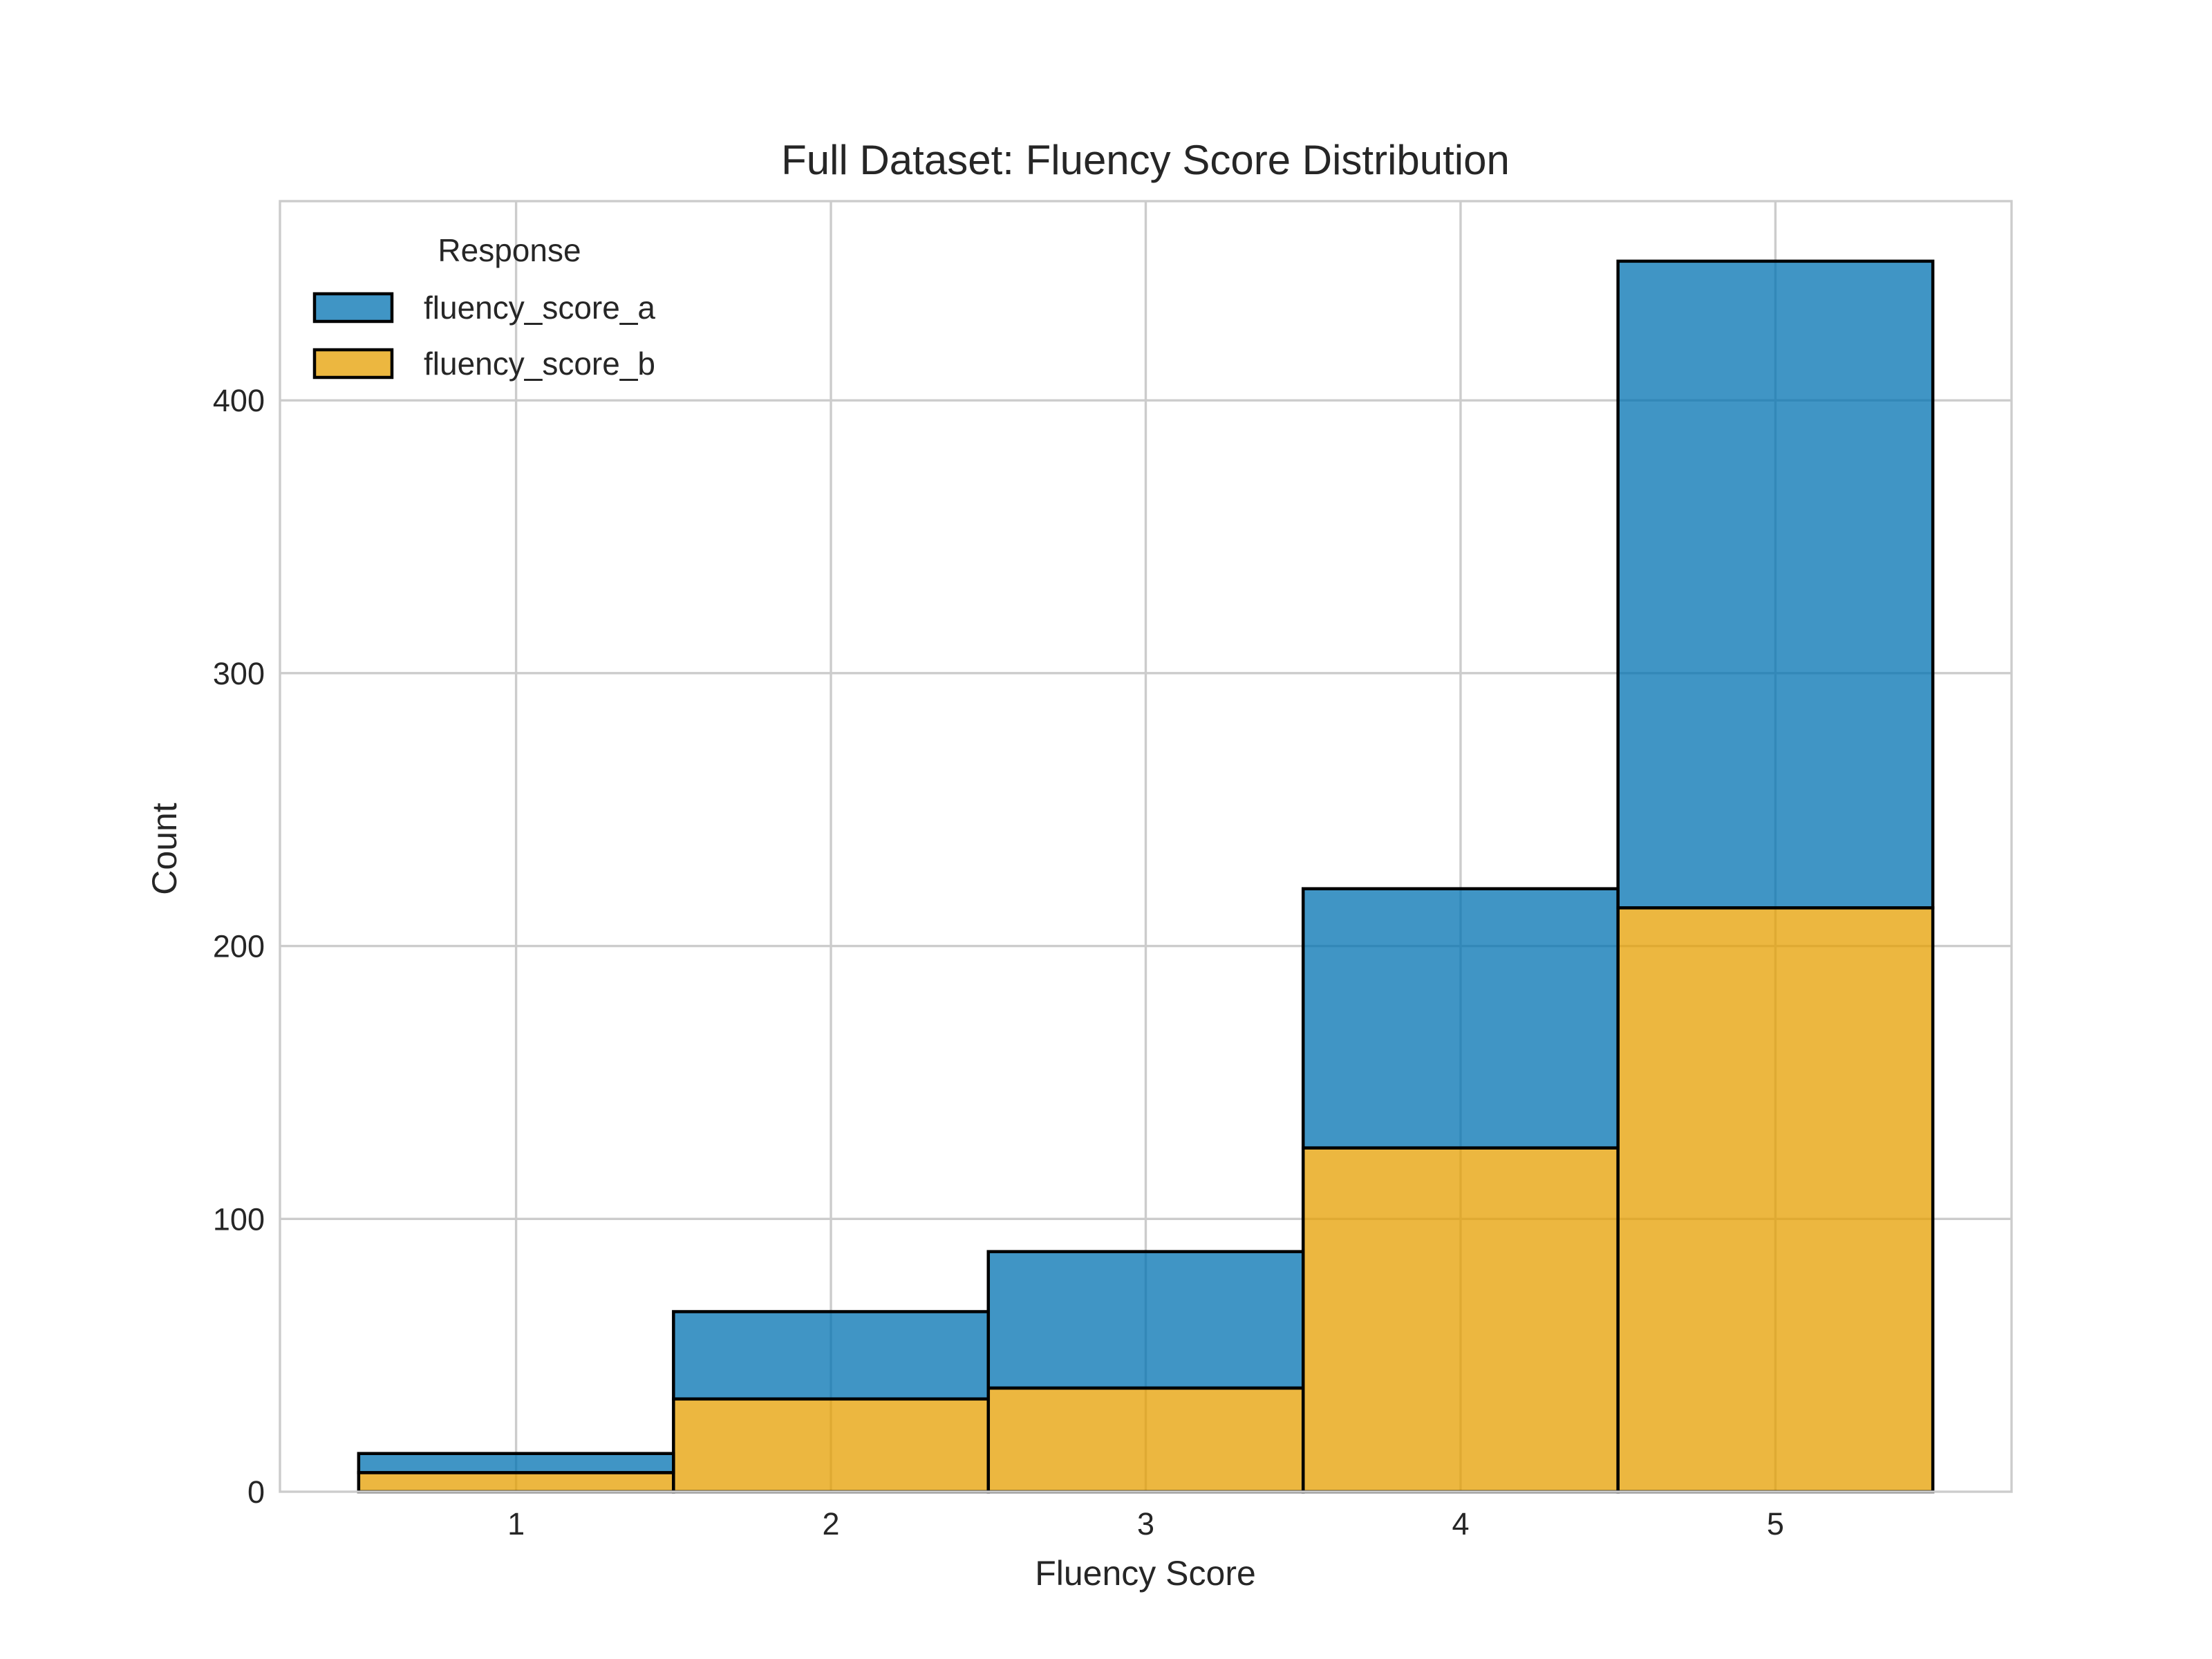  Describe the element at coordinates (353, 308) in the screenshot. I see `legend-swatch-fluency_score_a` at that location.